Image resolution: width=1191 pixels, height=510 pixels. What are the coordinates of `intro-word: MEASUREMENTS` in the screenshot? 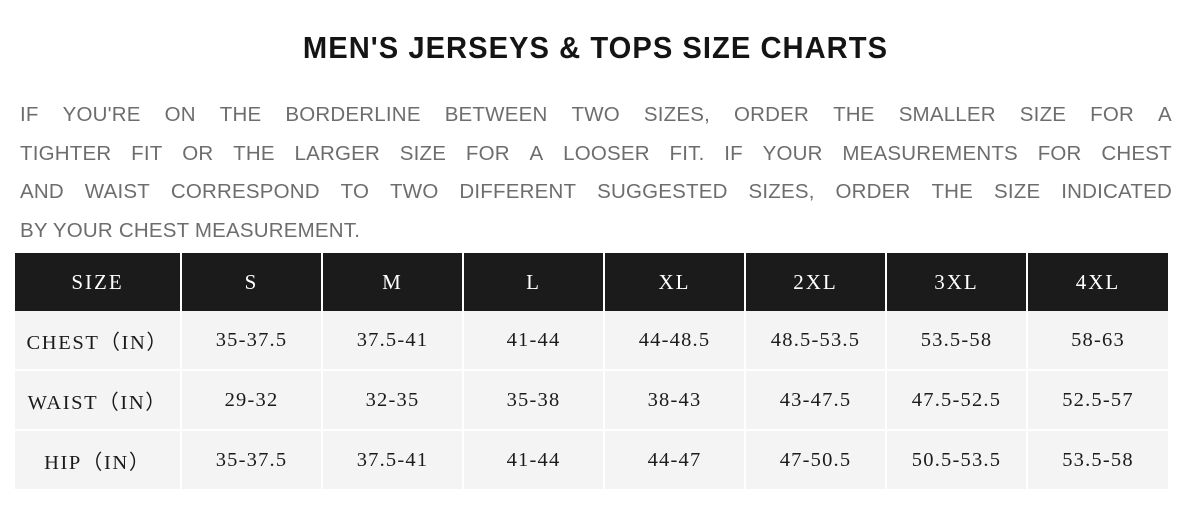 It's located at (930, 153).